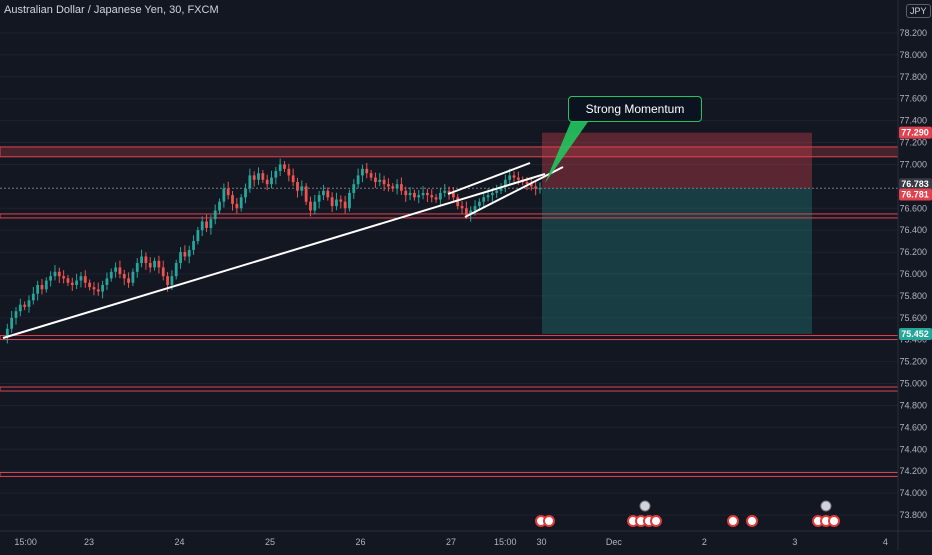 The height and width of the screenshot is (555, 932). I want to click on price-axis-label: 74.800, so click(913, 405).